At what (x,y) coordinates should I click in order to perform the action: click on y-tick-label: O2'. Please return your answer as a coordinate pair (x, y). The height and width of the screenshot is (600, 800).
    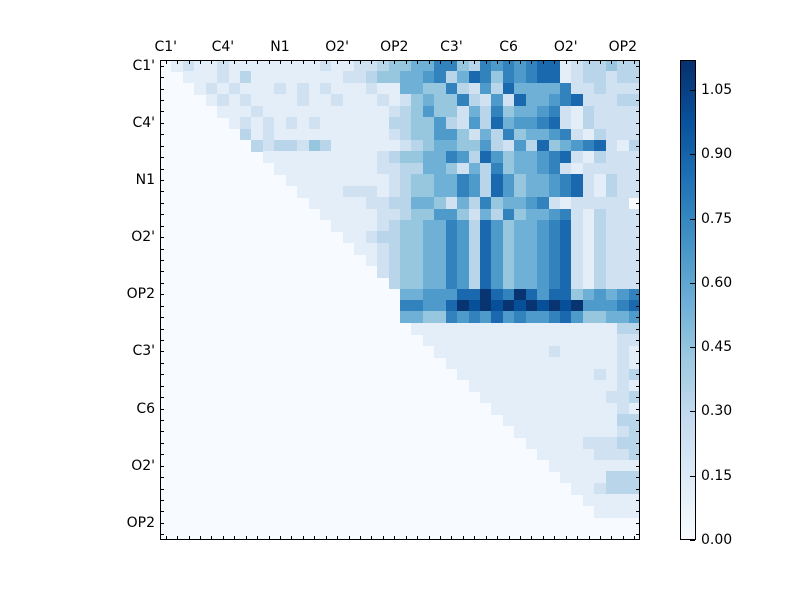
    Looking at the image, I should click on (143, 465).